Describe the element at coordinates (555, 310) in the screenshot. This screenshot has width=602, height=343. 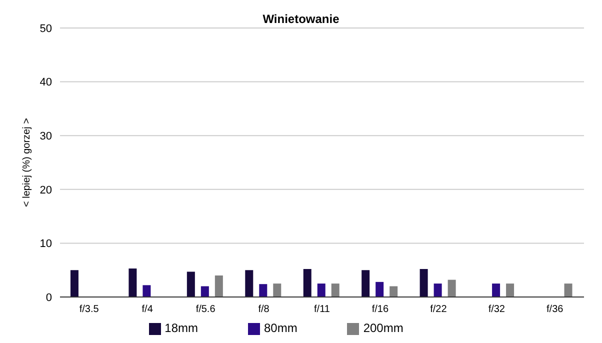
I see `x-tick-label: f/36` at that location.